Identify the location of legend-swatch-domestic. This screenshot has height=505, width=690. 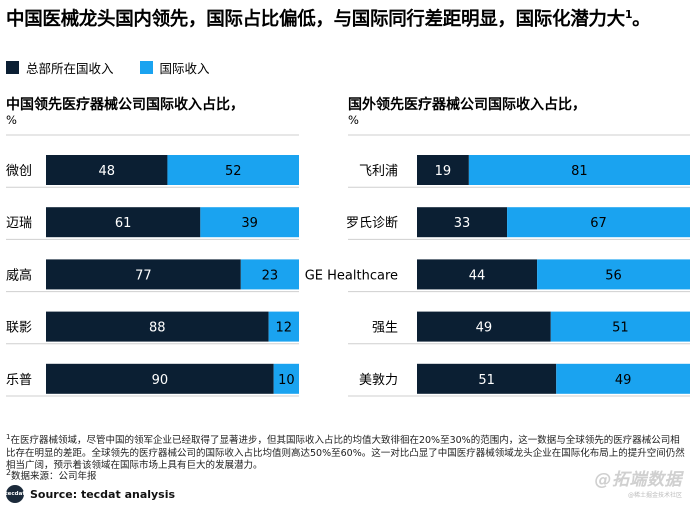
(12, 67).